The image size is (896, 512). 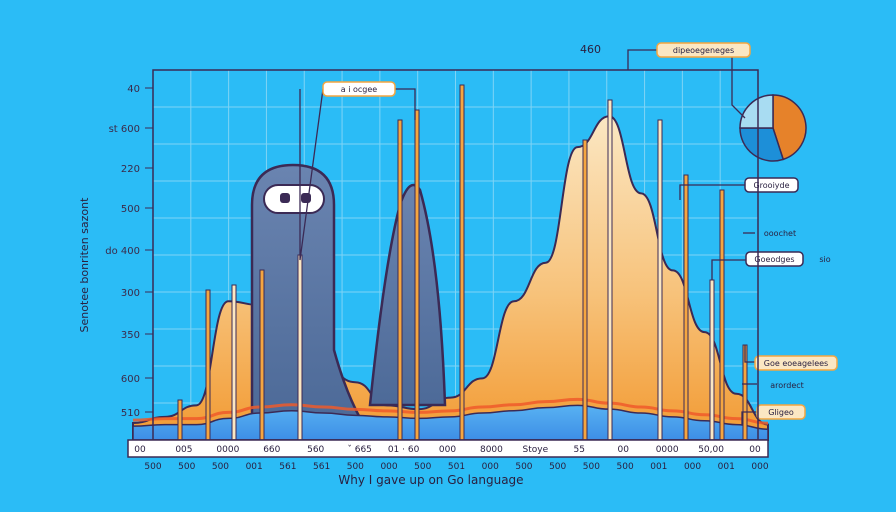 What do you see at coordinates (130, 379) in the screenshot?
I see `y-tick-label: 600` at bounding box center [130, 379].